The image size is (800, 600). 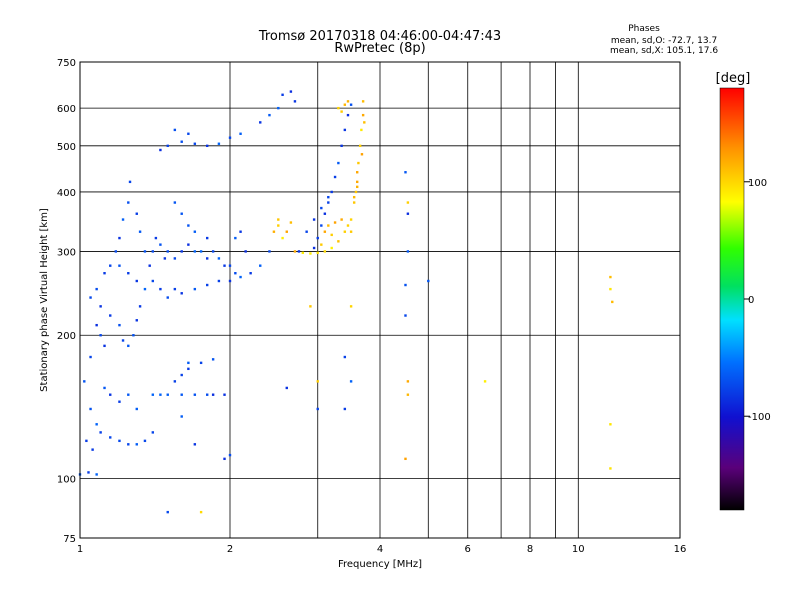 I want to click on x-tick-label: 4, so click(x=380, y=549).